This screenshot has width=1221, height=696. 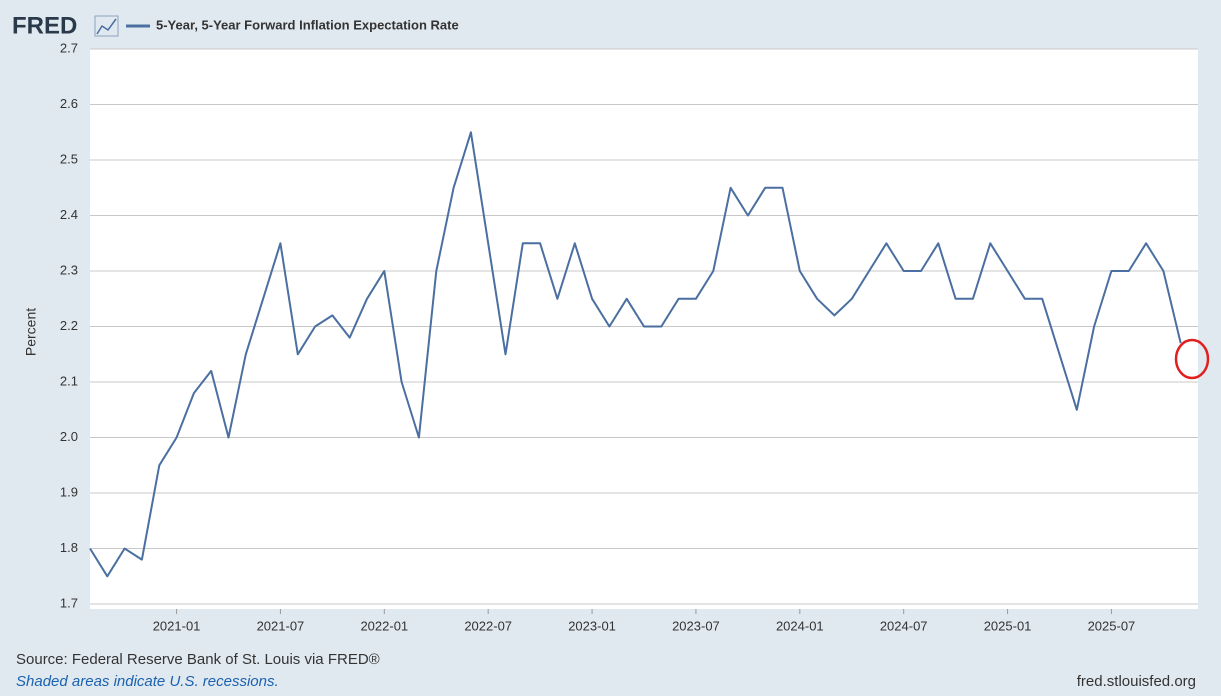 What do you see at coordinates (69, 380) in the screenshot?
I see `y-tick-label: 2.1` at bounding box center [69, 380].